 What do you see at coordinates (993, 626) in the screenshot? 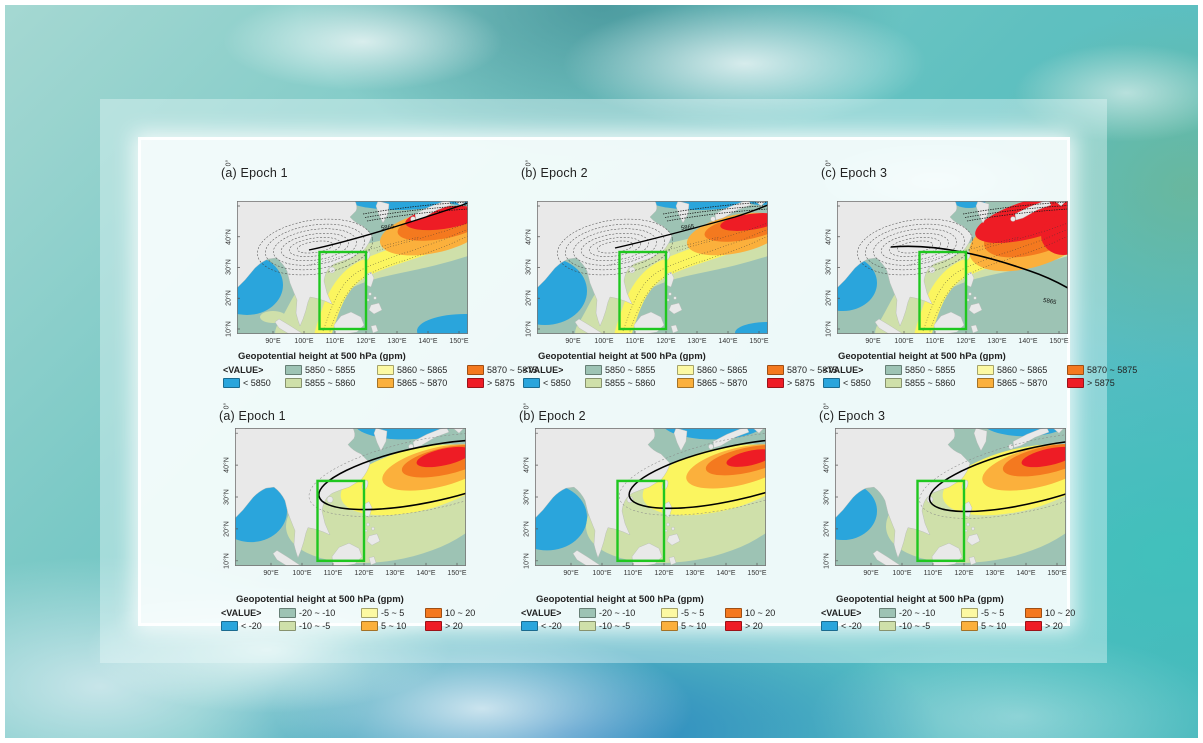
I see `legend-item: 5 ~ 10` at bounding box center [993, 626].